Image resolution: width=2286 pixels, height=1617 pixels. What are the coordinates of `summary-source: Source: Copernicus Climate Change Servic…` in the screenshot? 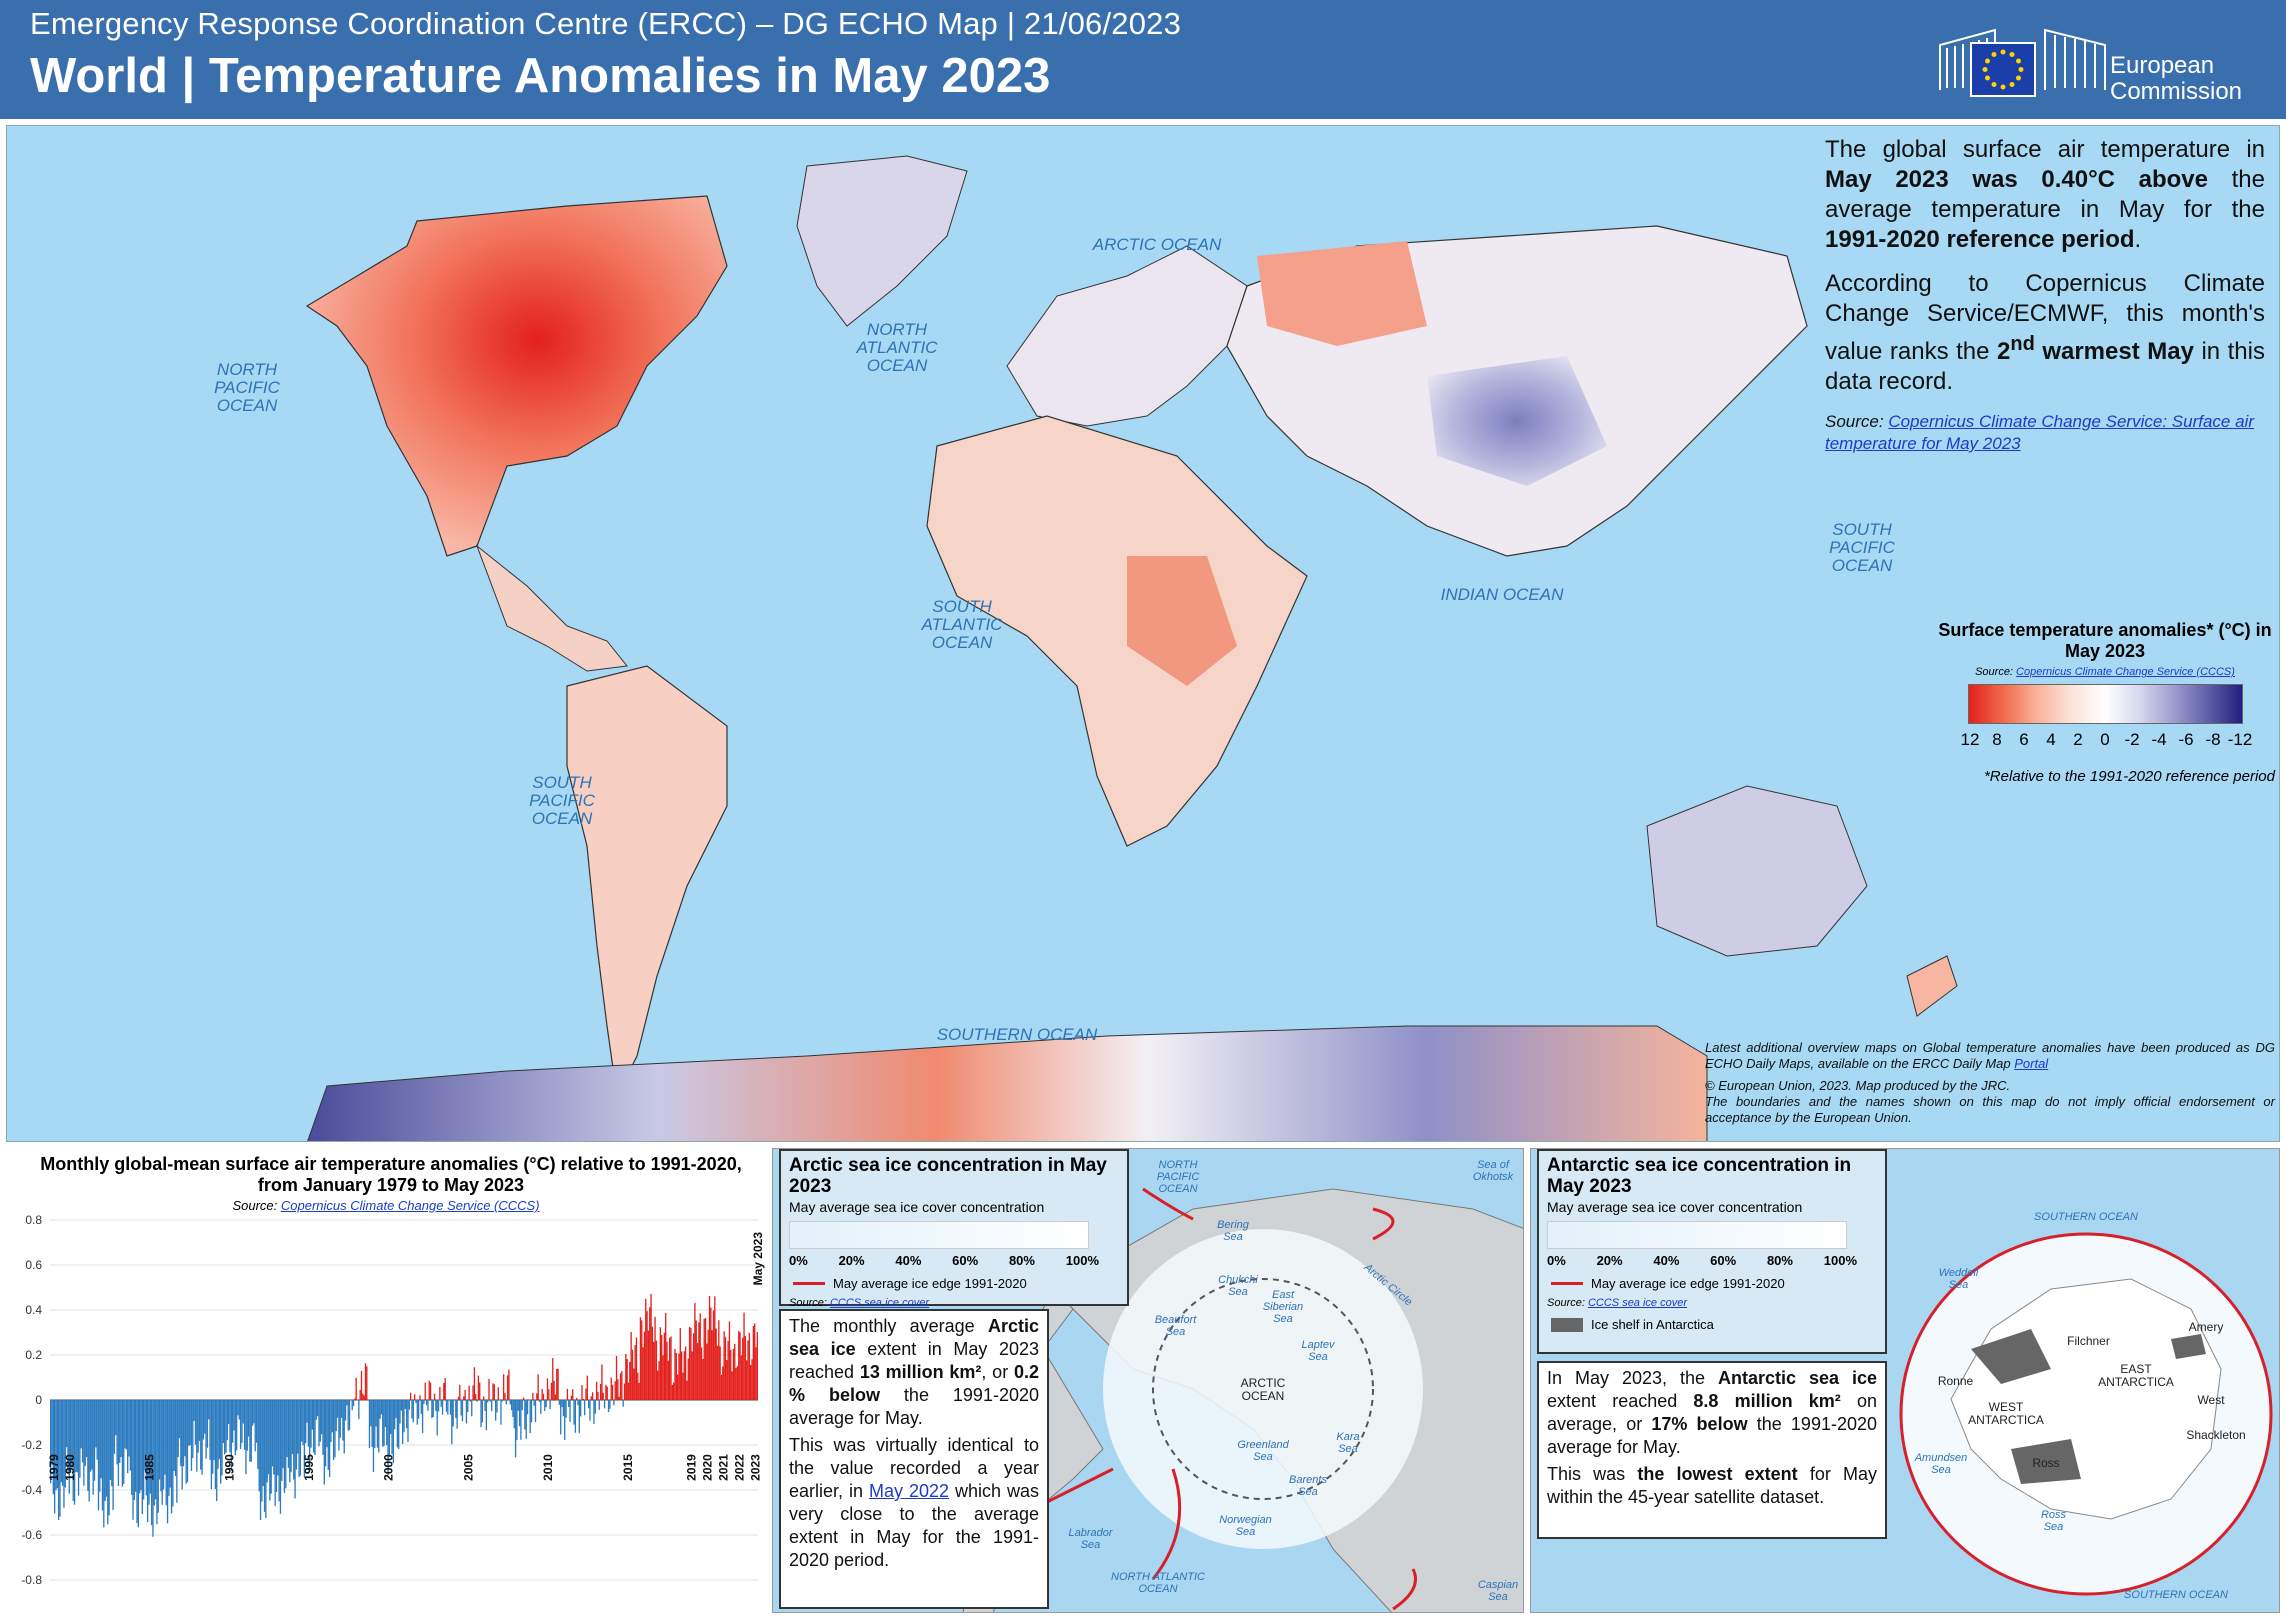 It's located at (2039, 432).